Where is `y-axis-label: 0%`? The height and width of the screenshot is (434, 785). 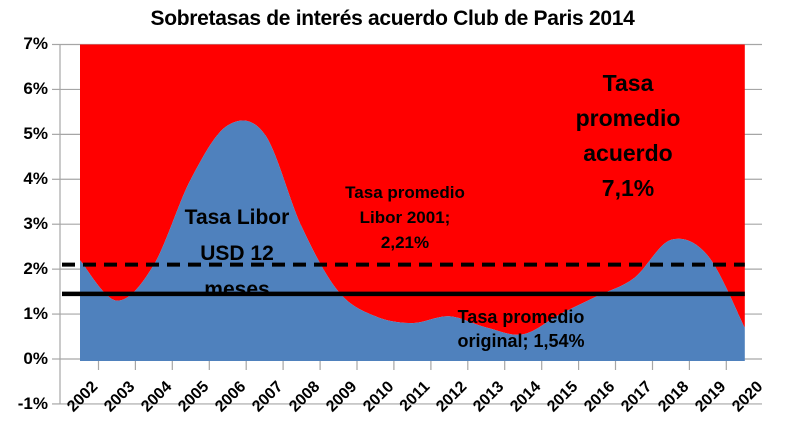 y-axis-label: 0% is located at coordinates (35, 358).